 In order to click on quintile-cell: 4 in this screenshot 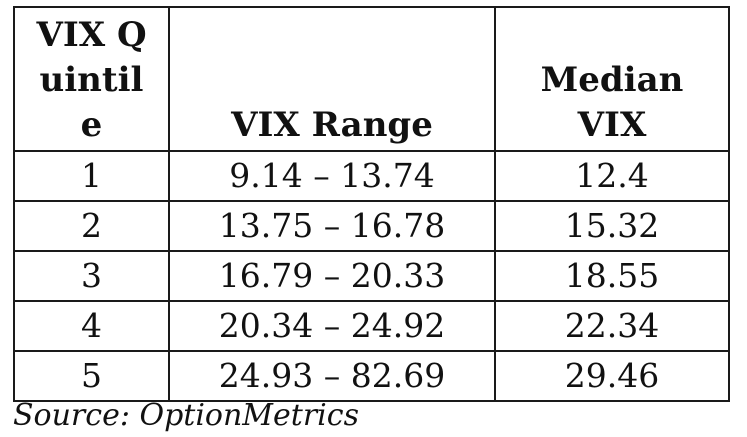, I will do `click(91, 326)`.